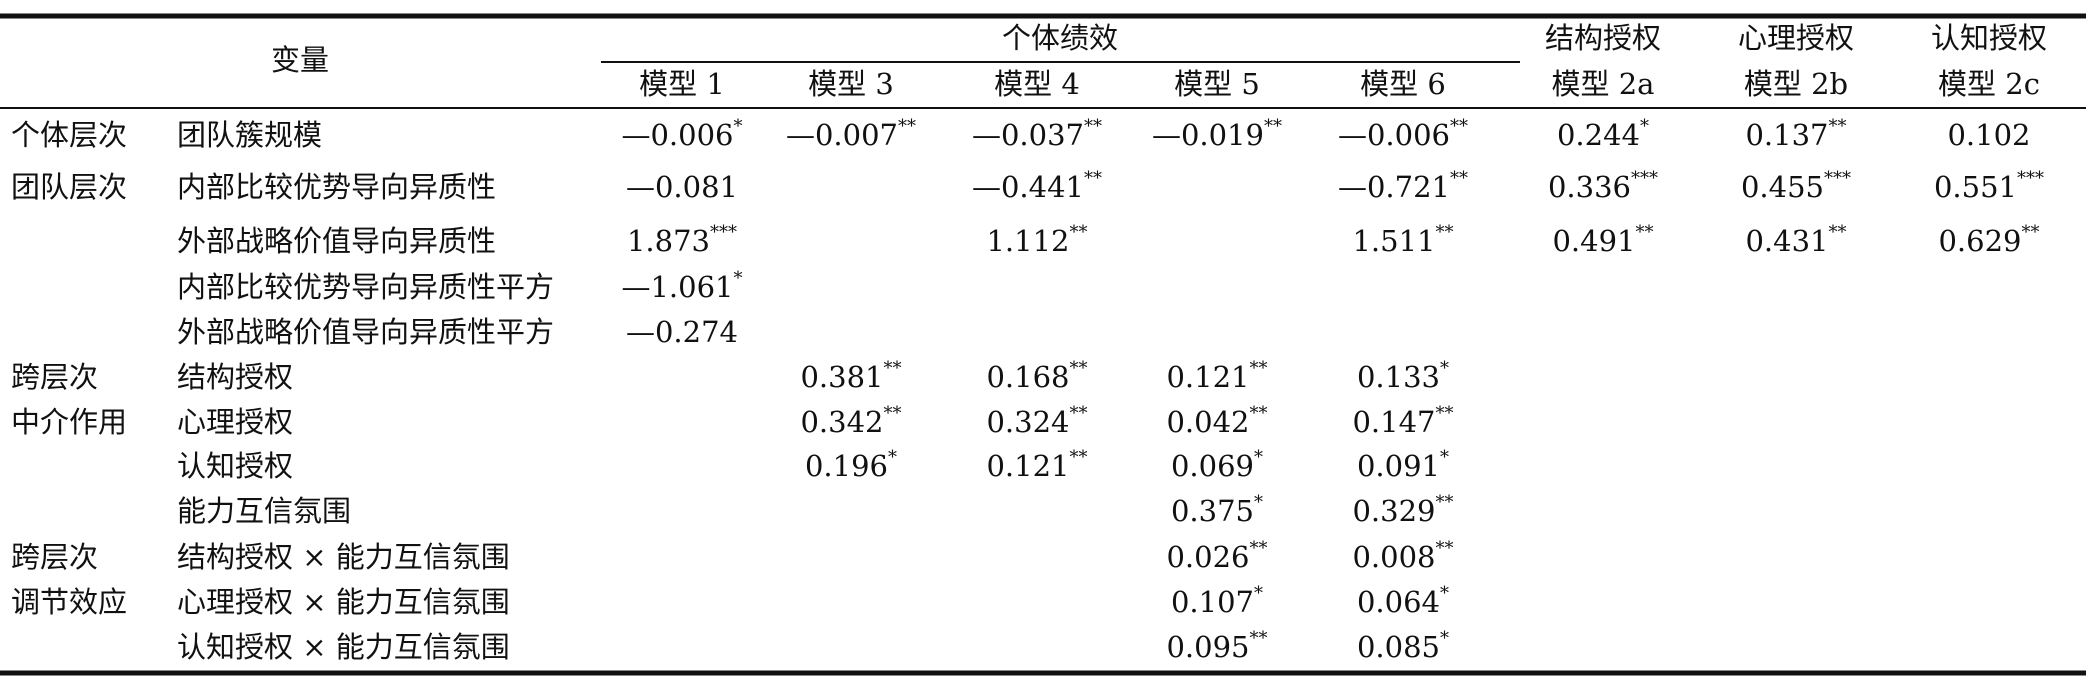 This screenshot has height=692, width=2086. I want to click on cell: 0.551***, so click(1989, 186).